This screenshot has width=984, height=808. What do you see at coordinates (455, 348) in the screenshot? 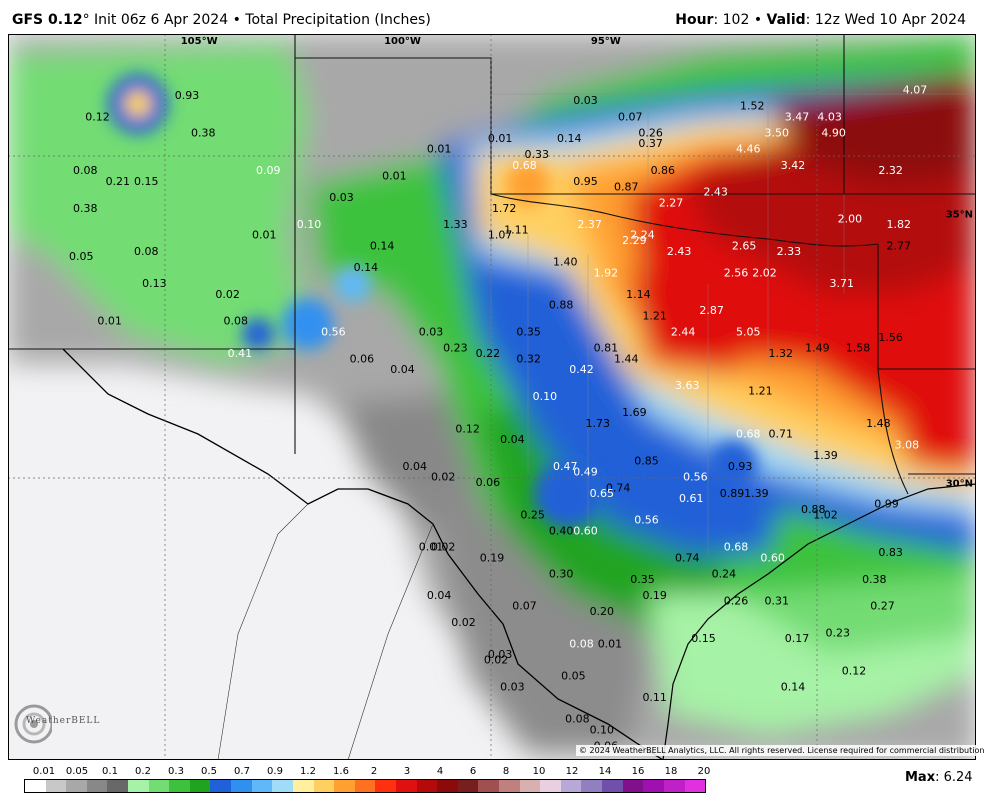
I see `precip-value-label: 0.23` at bounding box center [455, 348].